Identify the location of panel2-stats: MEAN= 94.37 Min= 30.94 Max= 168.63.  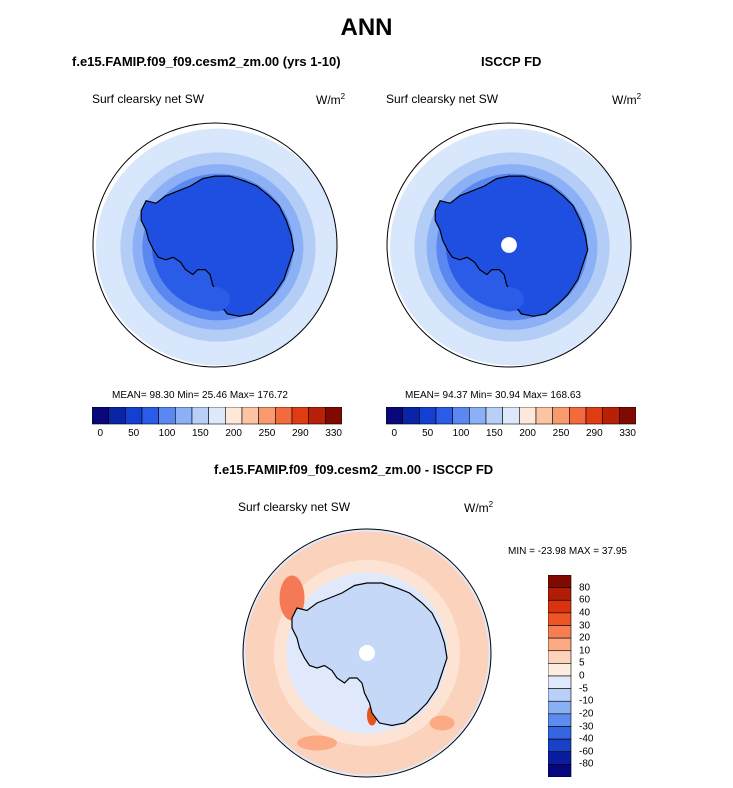
(493, 395).